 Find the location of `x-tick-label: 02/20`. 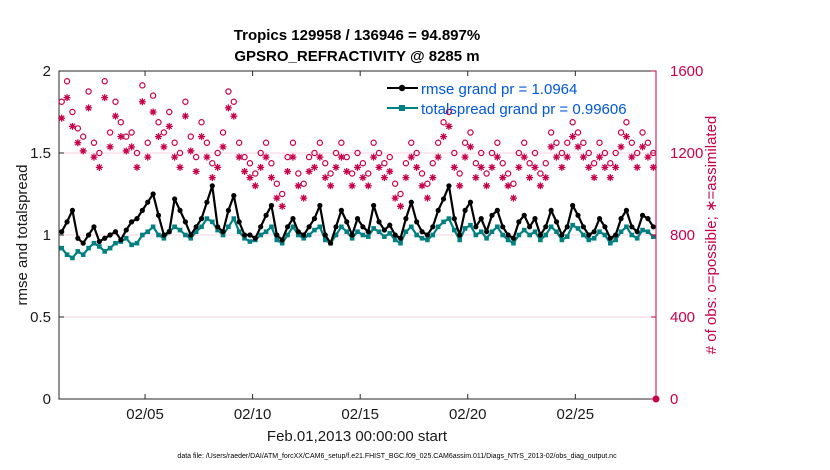

x-tick-label: 02/20 is located at coordinates (468, 414).